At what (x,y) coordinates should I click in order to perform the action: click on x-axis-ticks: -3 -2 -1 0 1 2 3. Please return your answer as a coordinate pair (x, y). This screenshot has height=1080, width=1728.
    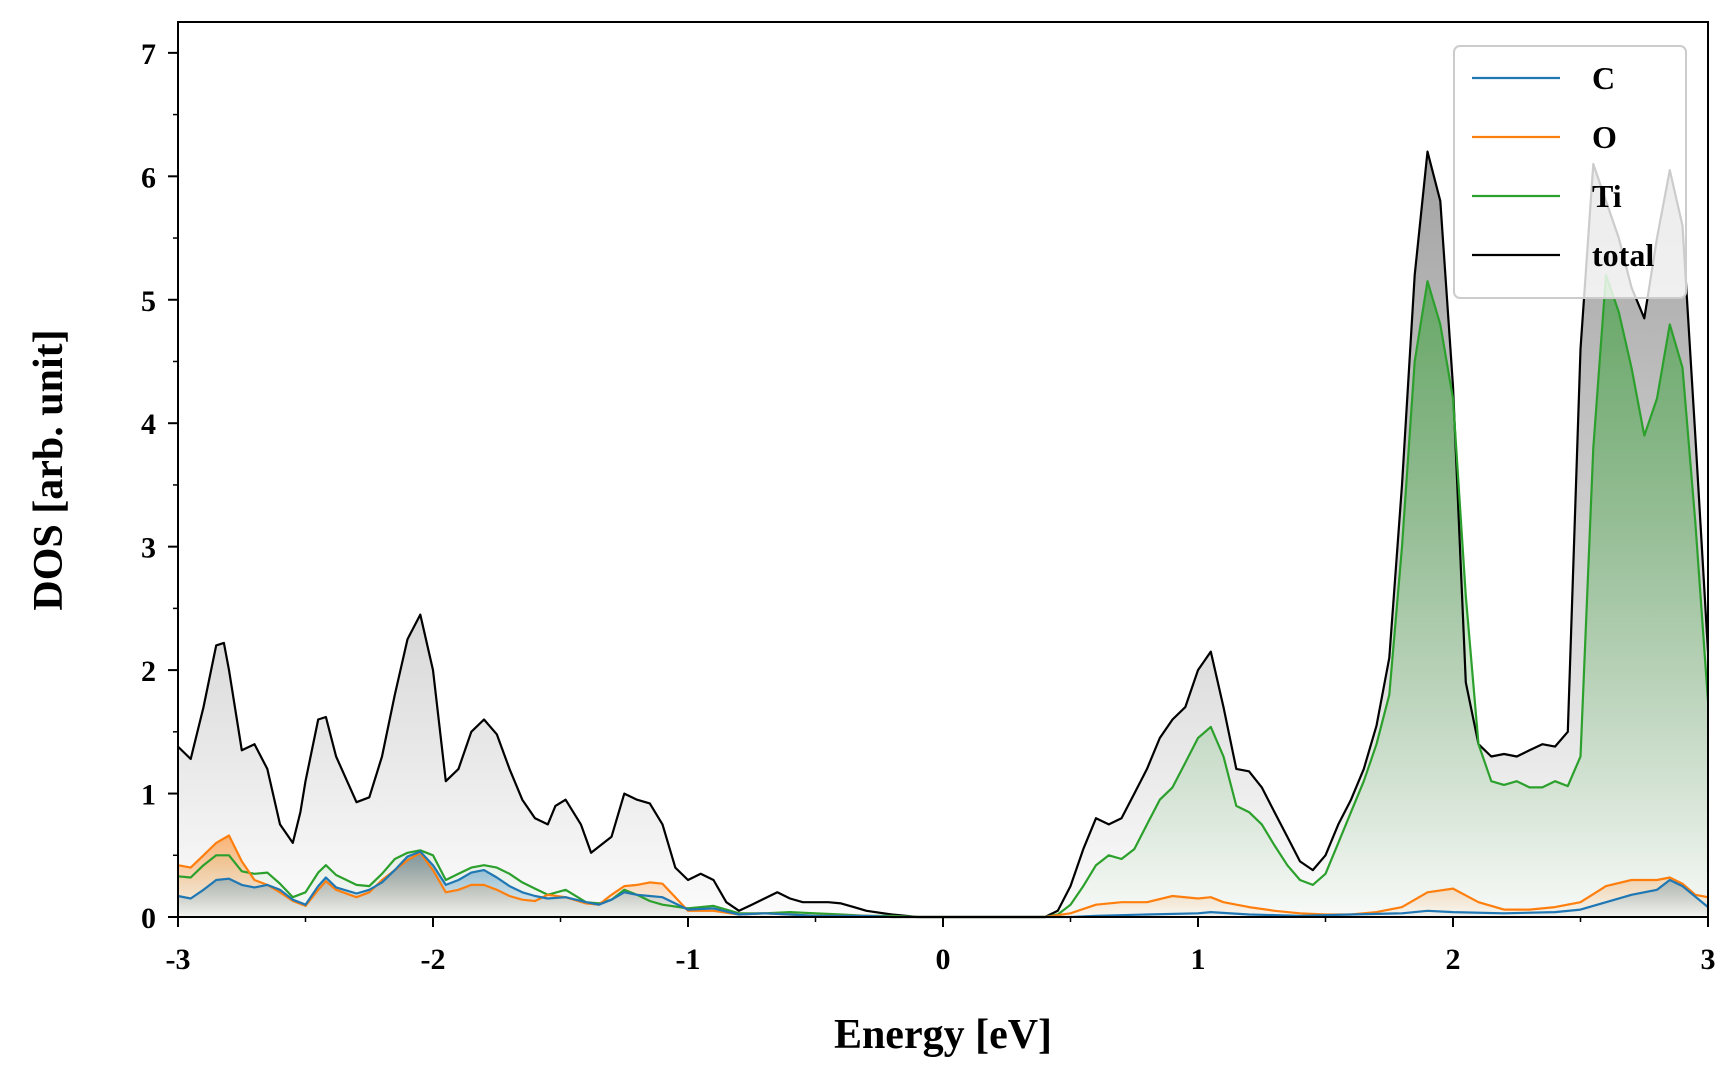
    Looking at the image, I should click on (941, 946).